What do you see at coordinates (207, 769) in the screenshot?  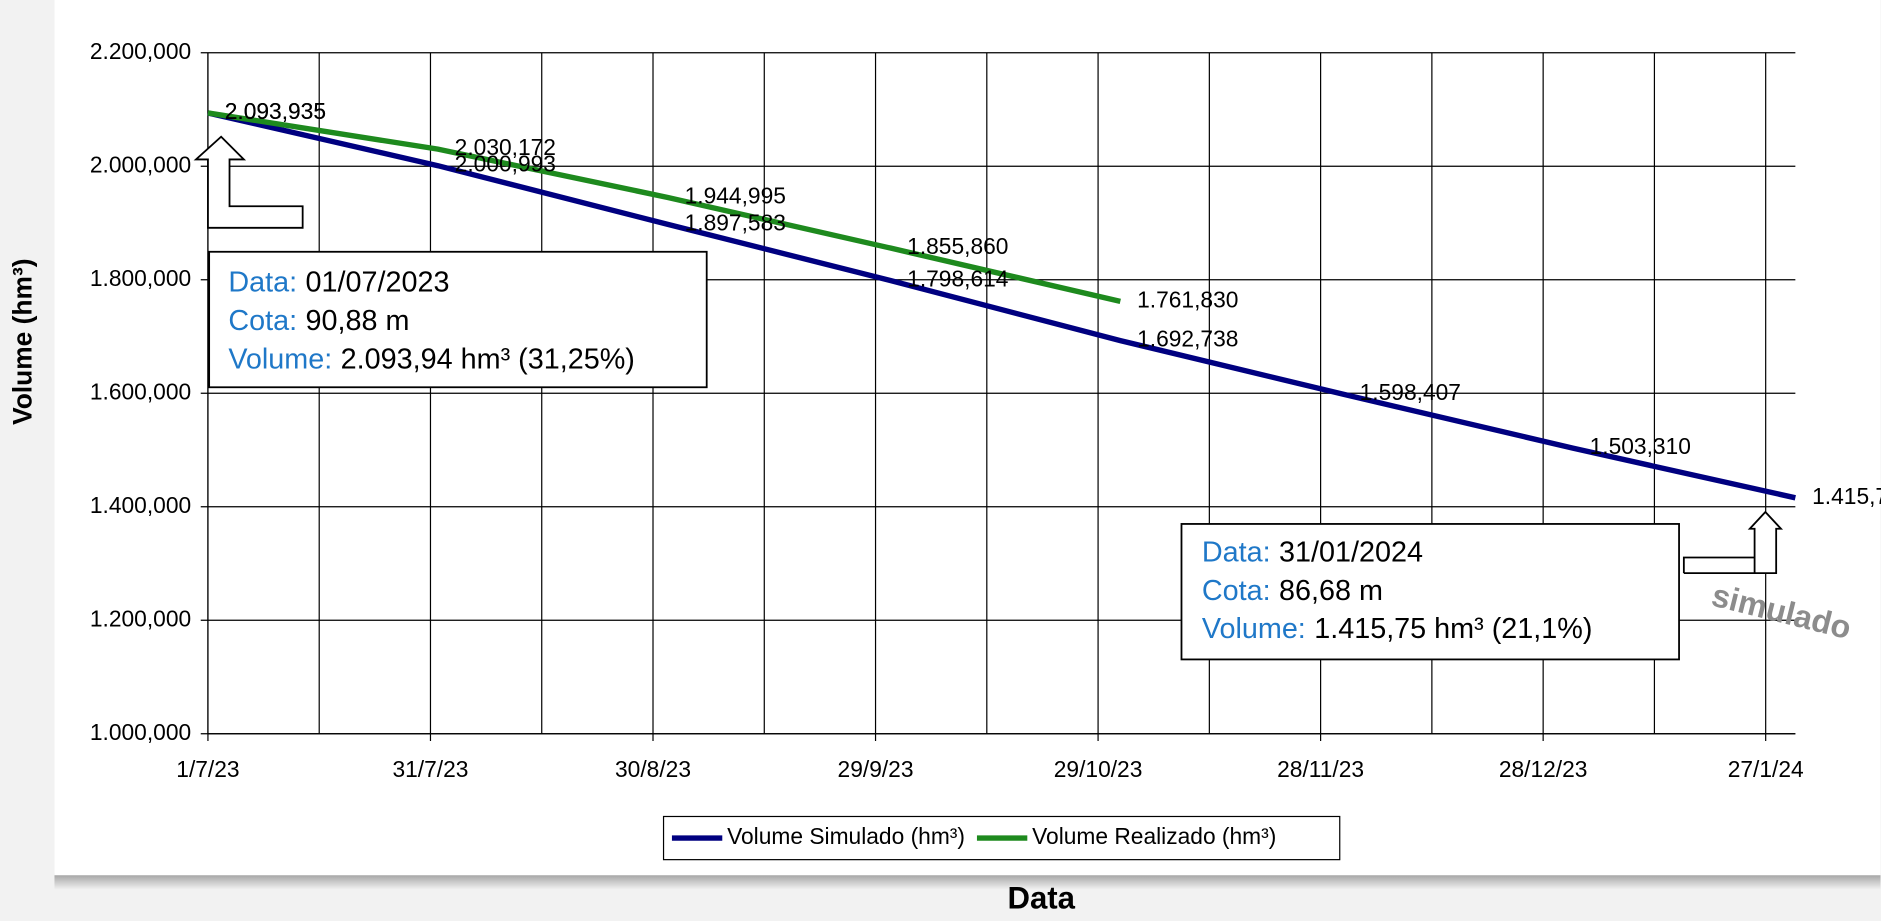 I see `x-tick-label: 1/7/23` at bounding box center [207, 769].